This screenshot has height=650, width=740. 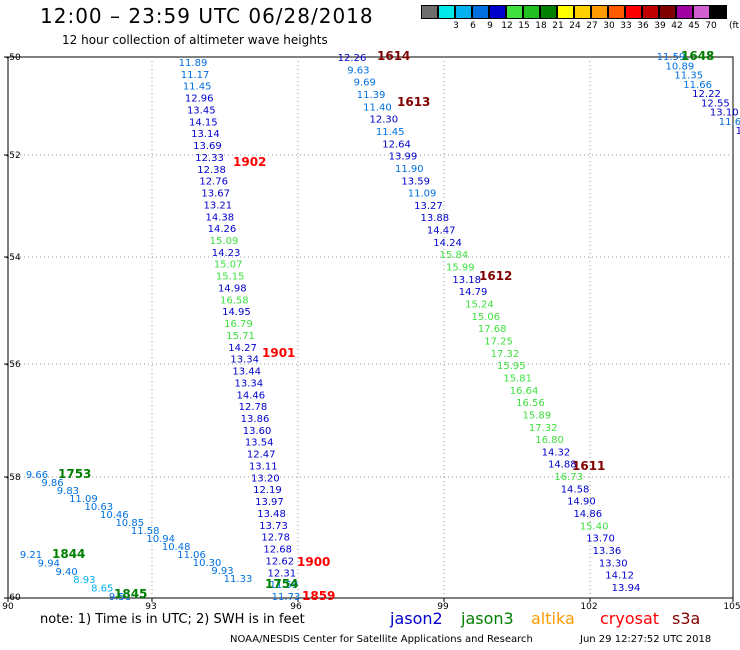 I want to click on wave-height-value: 13.20, so click(x=265, y=478).